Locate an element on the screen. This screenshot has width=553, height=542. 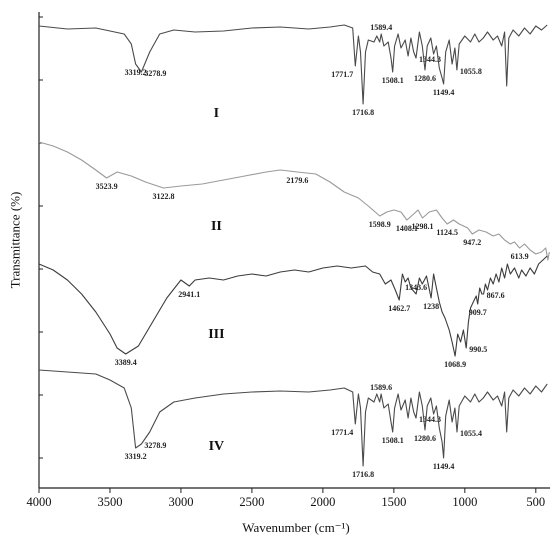
peak-label: 1462.7 is located at coordinates (399, 308).